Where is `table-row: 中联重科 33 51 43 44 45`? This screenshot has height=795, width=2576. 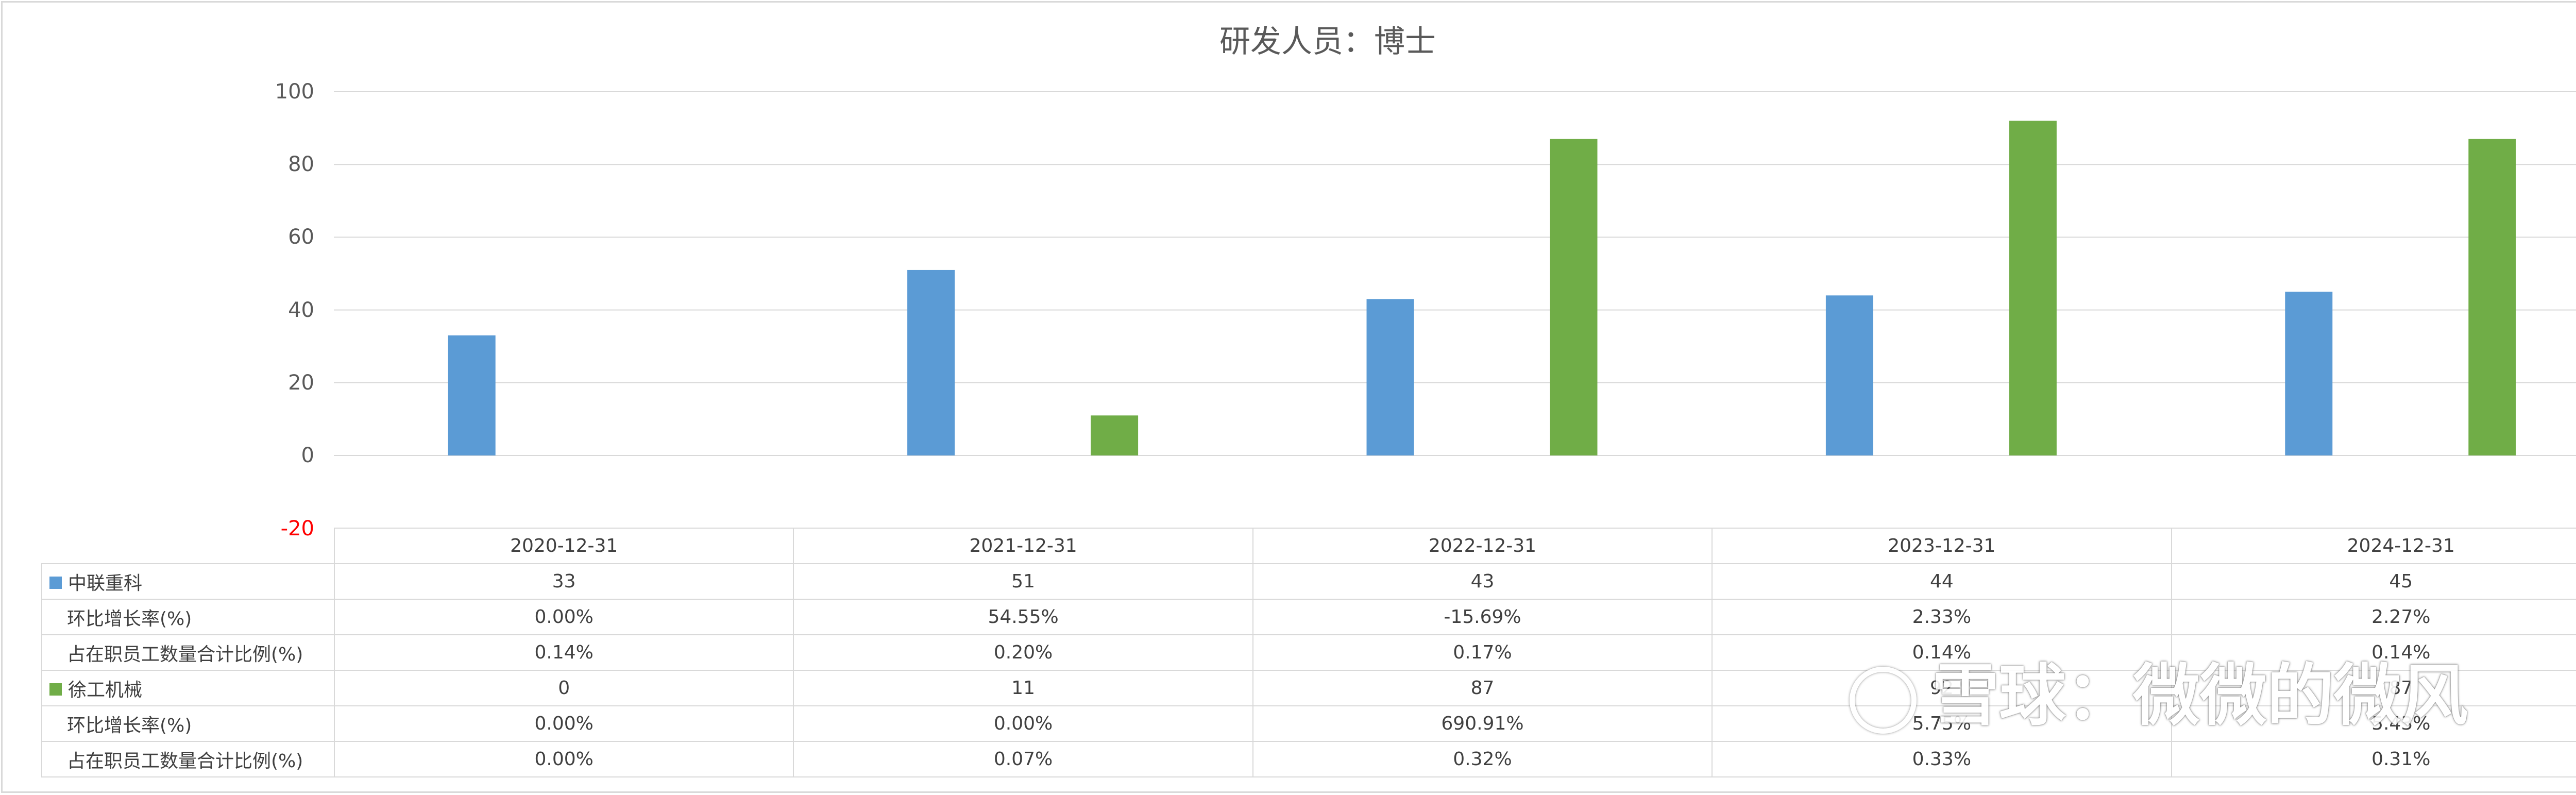 table-row: 中联重科 33 51 43 44 45 is located at coordinates (1308, 581).